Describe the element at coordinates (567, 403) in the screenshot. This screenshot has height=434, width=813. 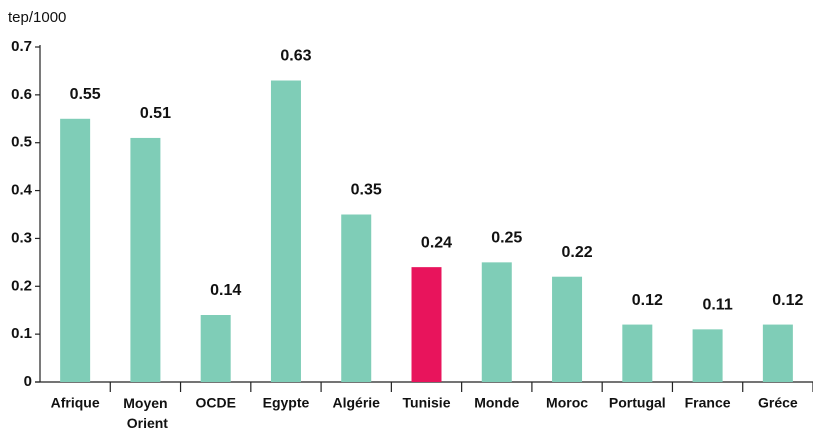
I see `x-tick-label: Moroc` at that location.